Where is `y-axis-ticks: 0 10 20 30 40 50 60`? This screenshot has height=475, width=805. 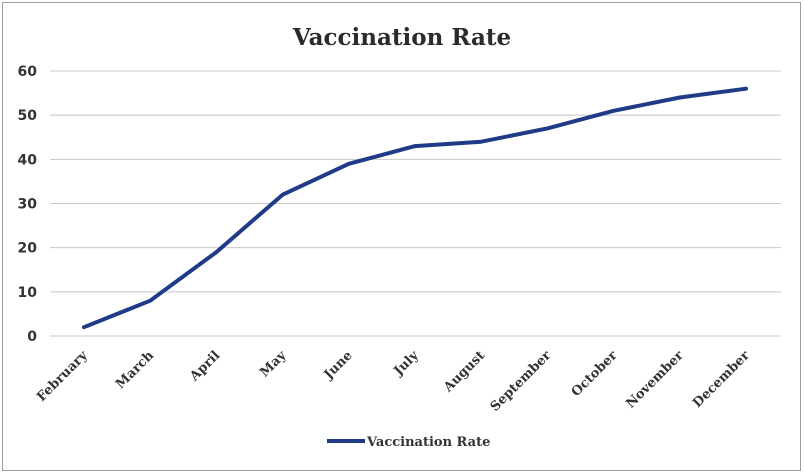
y-axis-ticks: 0 10 20 30 40 50 60 is located at coordinates (28, 204).